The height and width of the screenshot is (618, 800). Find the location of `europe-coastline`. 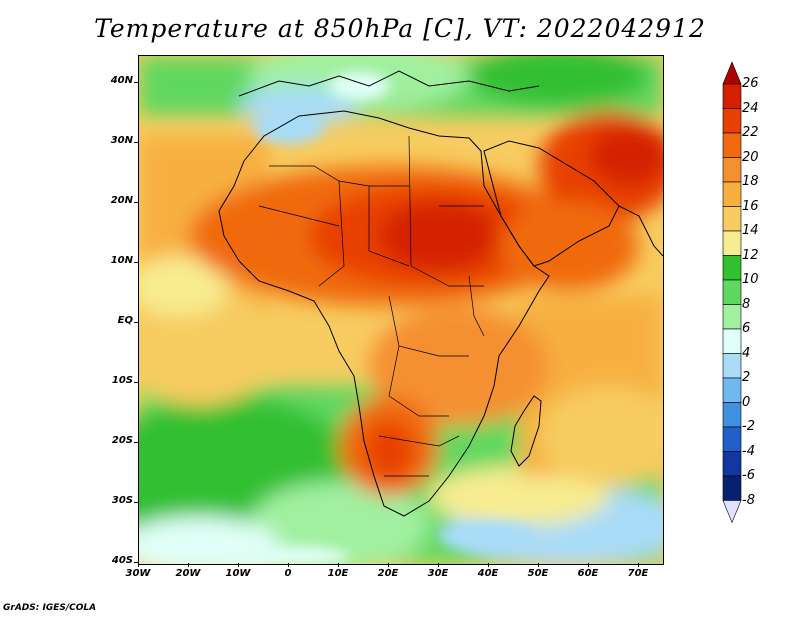

europe-coastline is located at coordinates (389, 83).